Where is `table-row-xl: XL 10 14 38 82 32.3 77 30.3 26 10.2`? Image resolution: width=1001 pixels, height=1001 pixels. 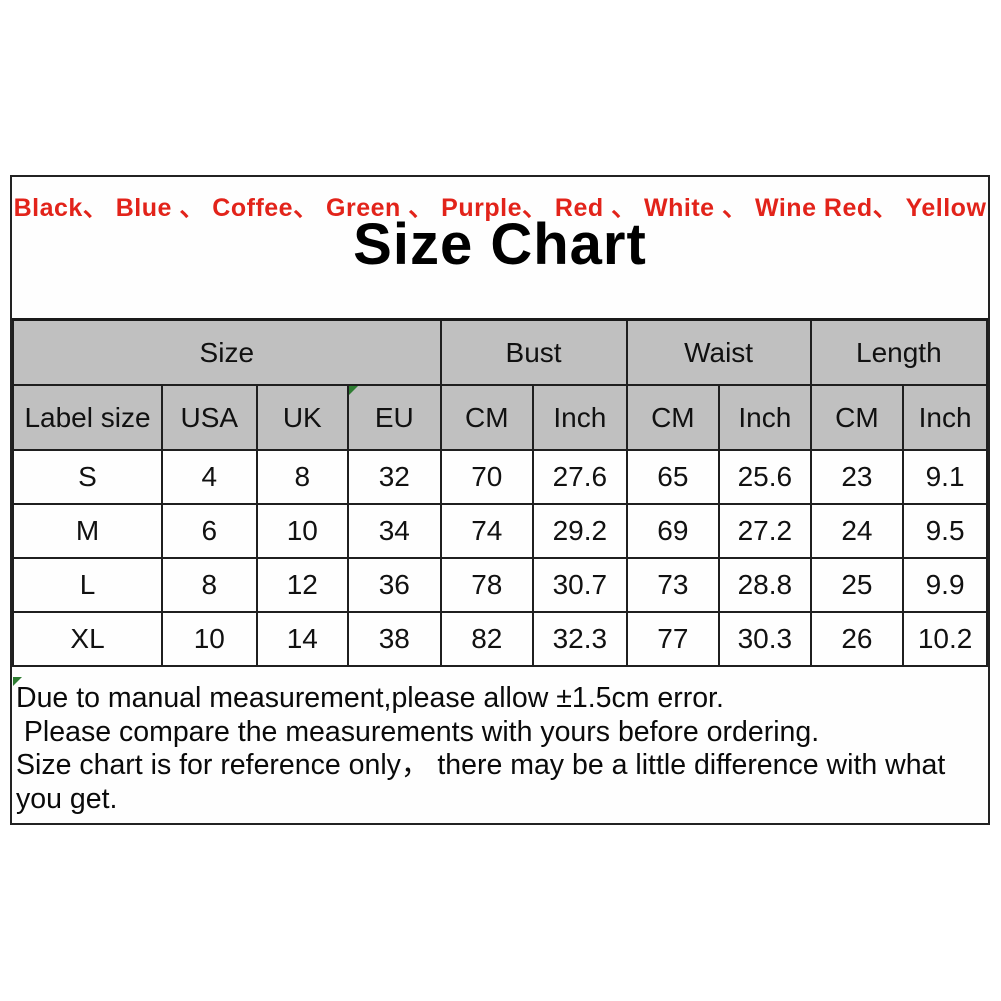 table-row-xl: XL 10 14 38 82 32.3 77 30.3 26 10.2 is located at coordinates (499, 639).